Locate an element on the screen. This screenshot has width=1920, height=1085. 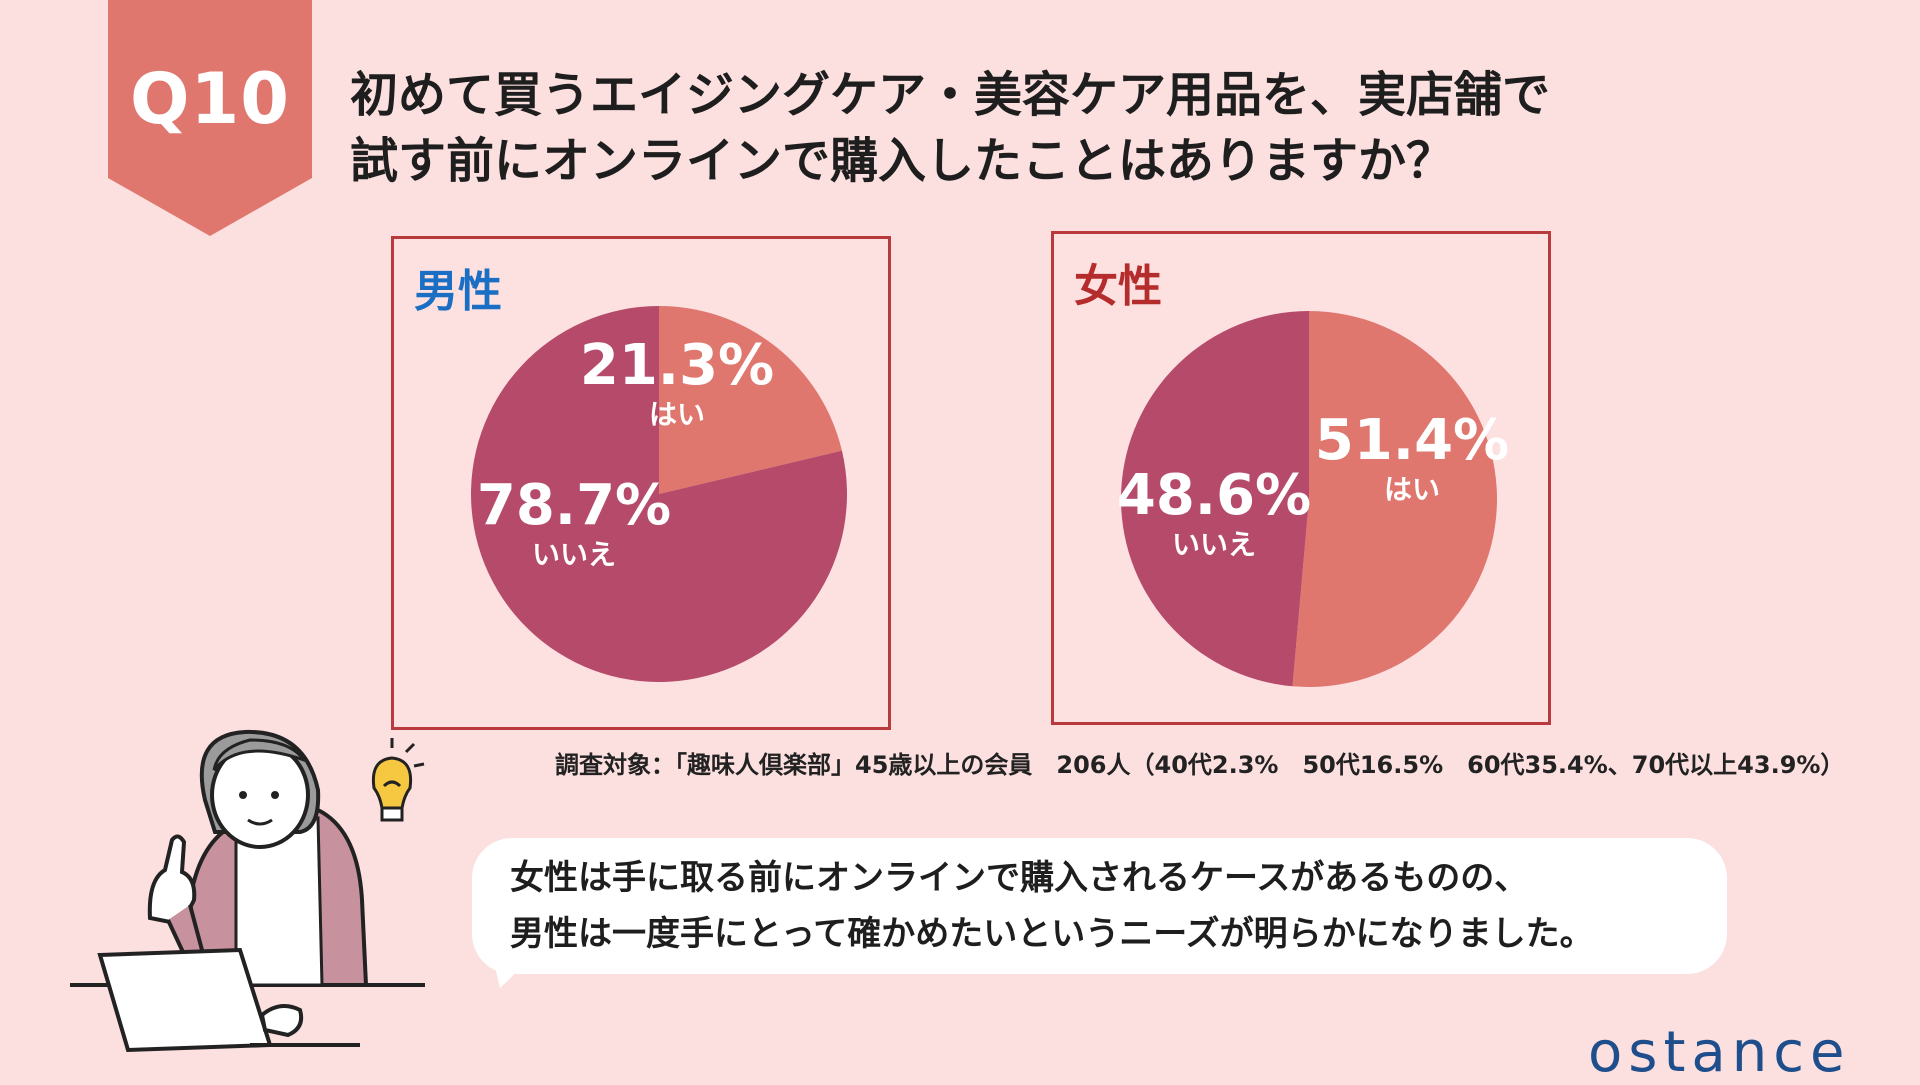
ostance-logo: ostance is located at coordinates (1719, 1052).